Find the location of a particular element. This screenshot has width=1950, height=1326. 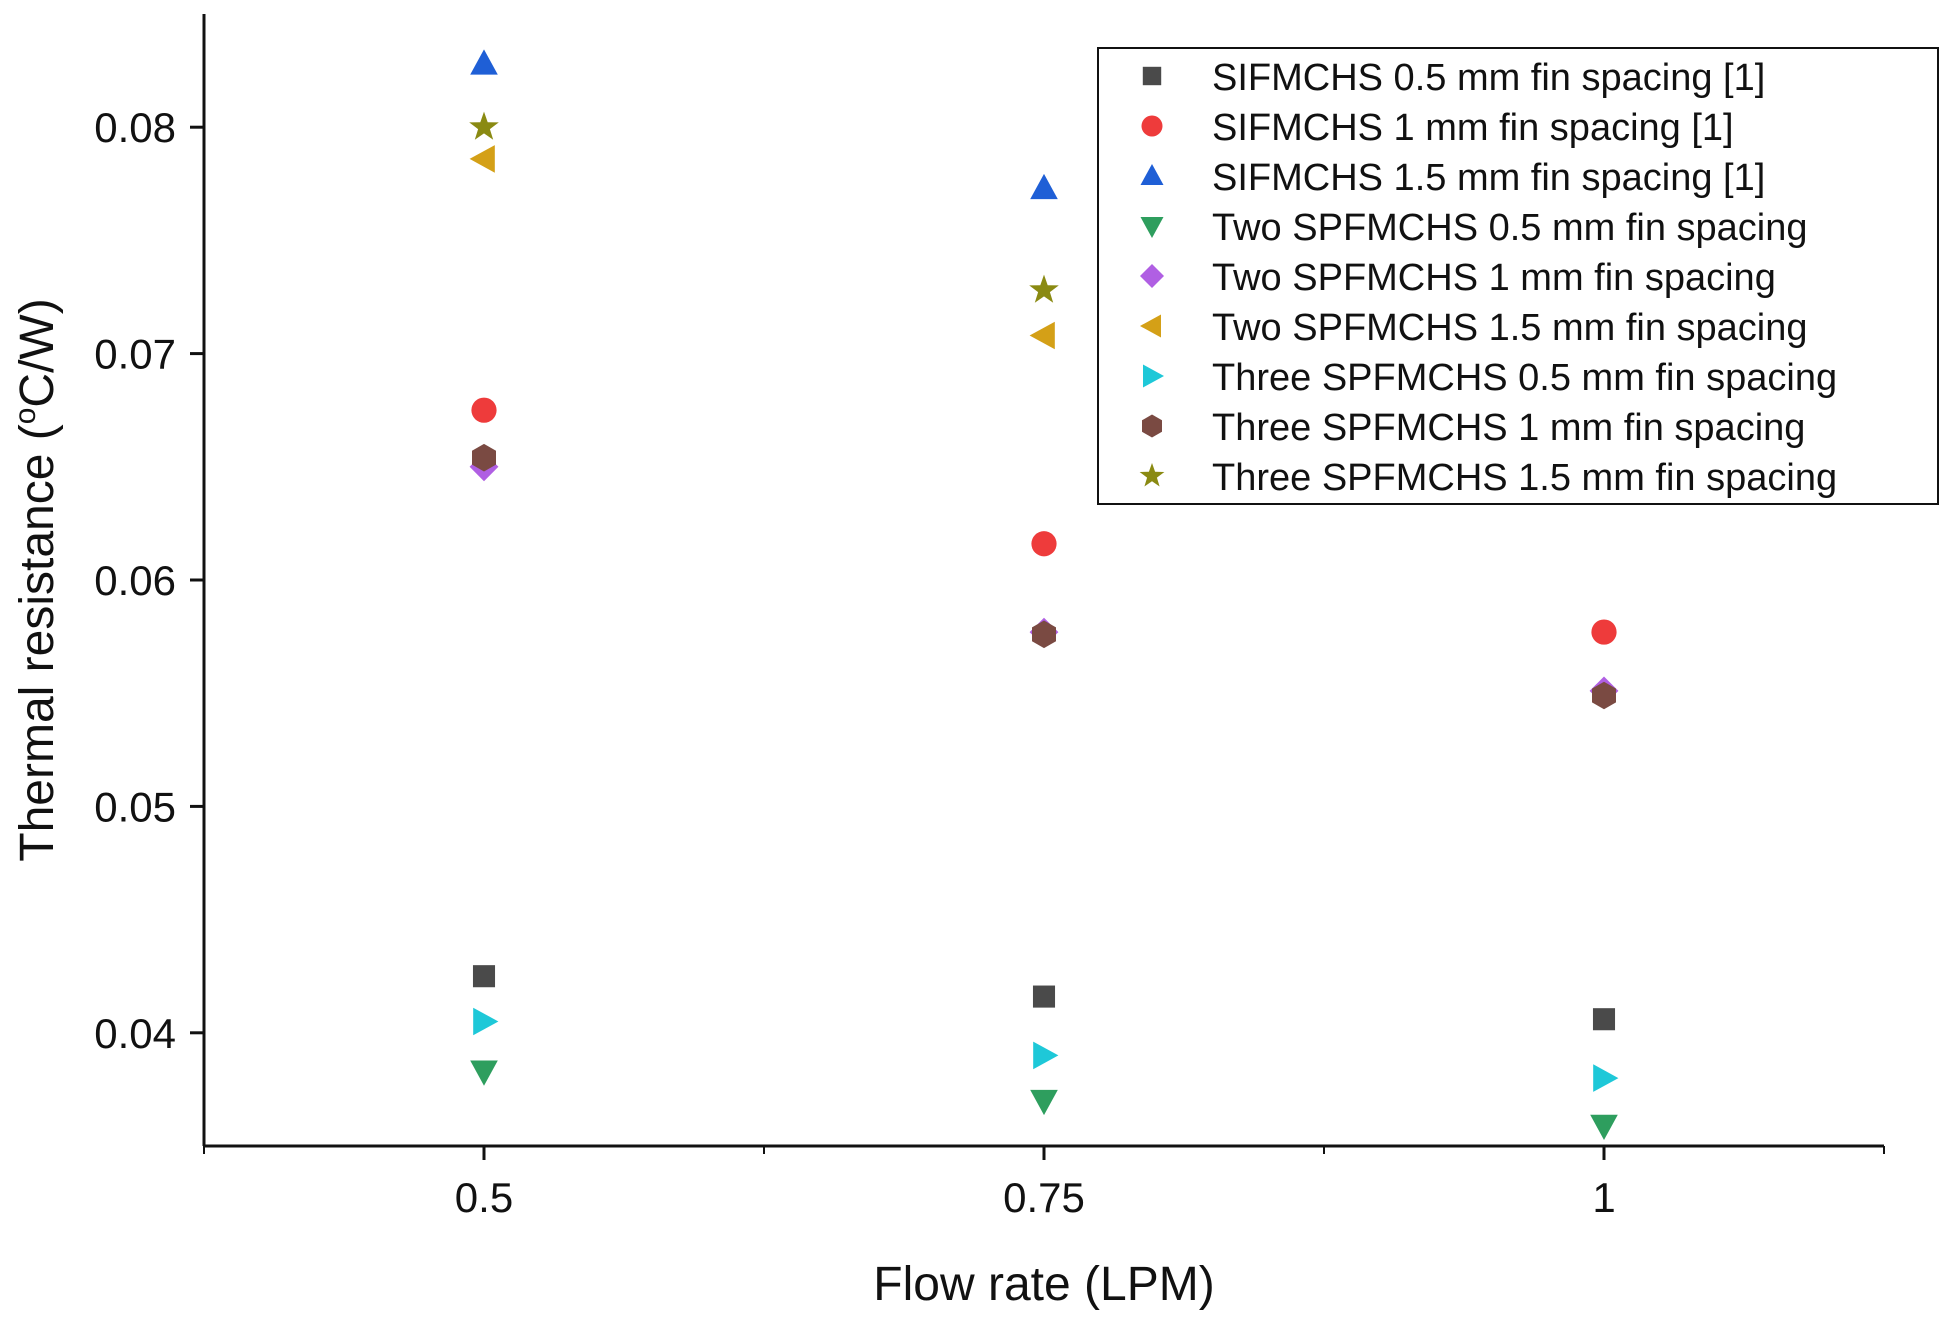

y-tick-label: 0.05 is located at coordinates (135, 806).